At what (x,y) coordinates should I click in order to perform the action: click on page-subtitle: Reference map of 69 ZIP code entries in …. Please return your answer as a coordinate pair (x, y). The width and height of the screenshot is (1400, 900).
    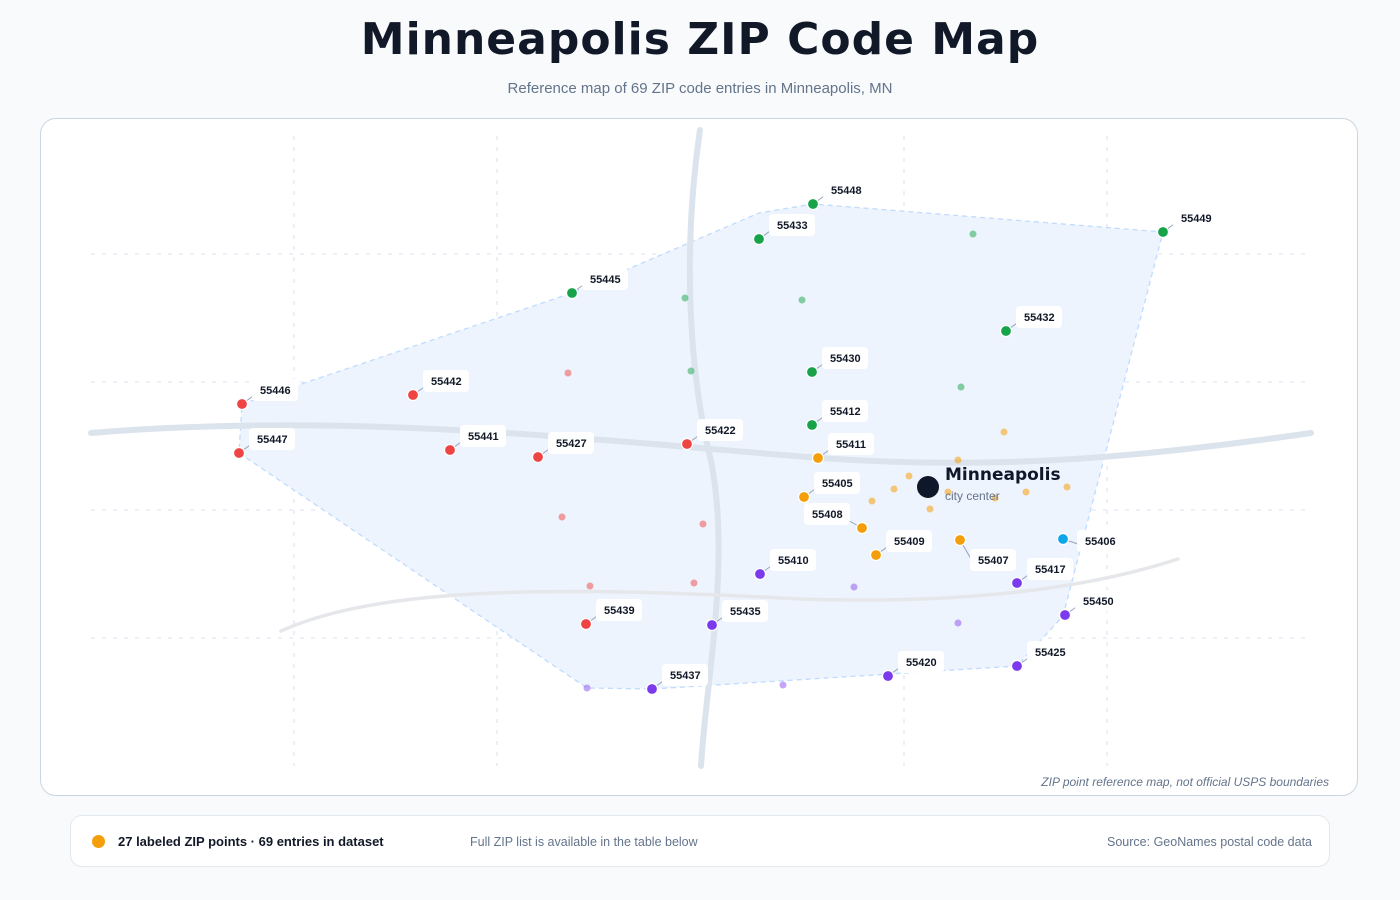
    Looking at the image, I should click on (700, 88).